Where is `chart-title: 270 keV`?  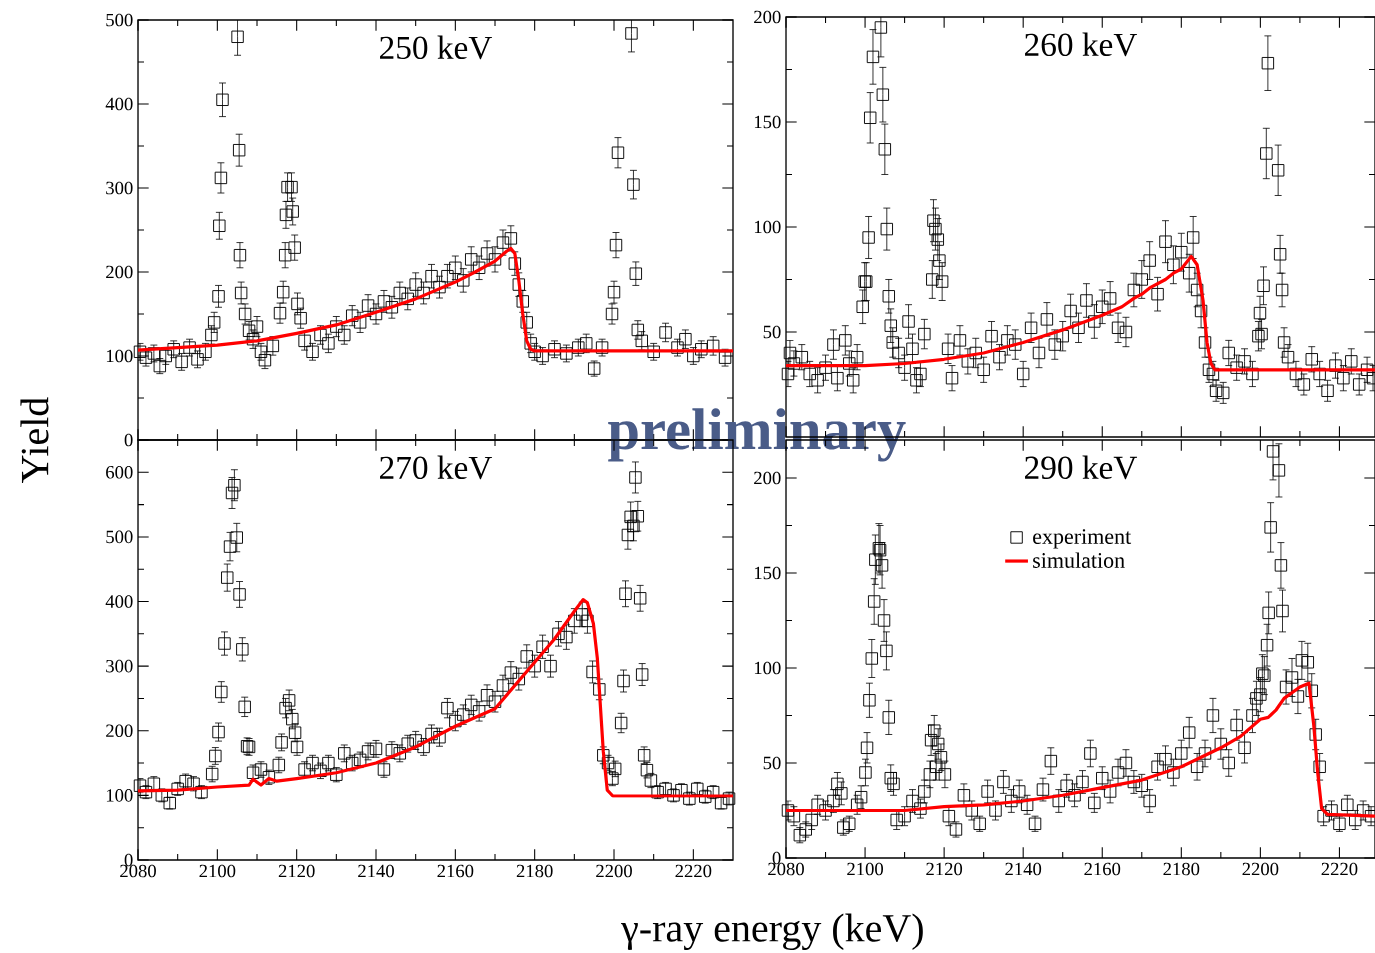
chart-title: 270 keV is located at coordinates (436, 467).